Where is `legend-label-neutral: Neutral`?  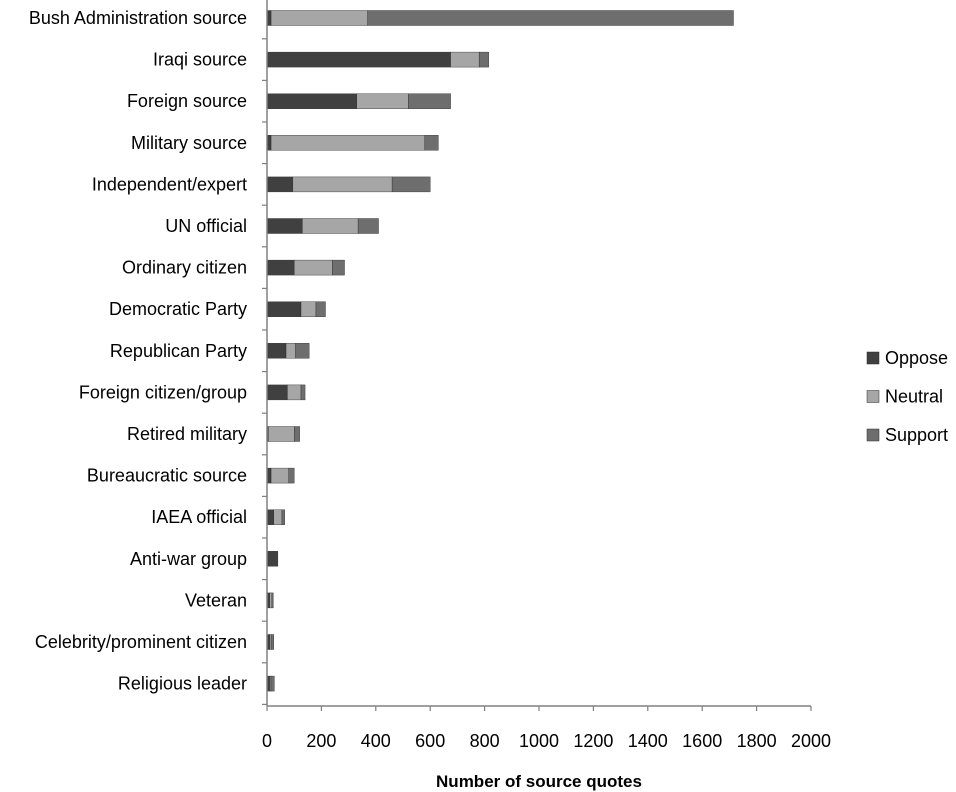
legend-label-neutral: Neutral is located at coordinates (914, 397).